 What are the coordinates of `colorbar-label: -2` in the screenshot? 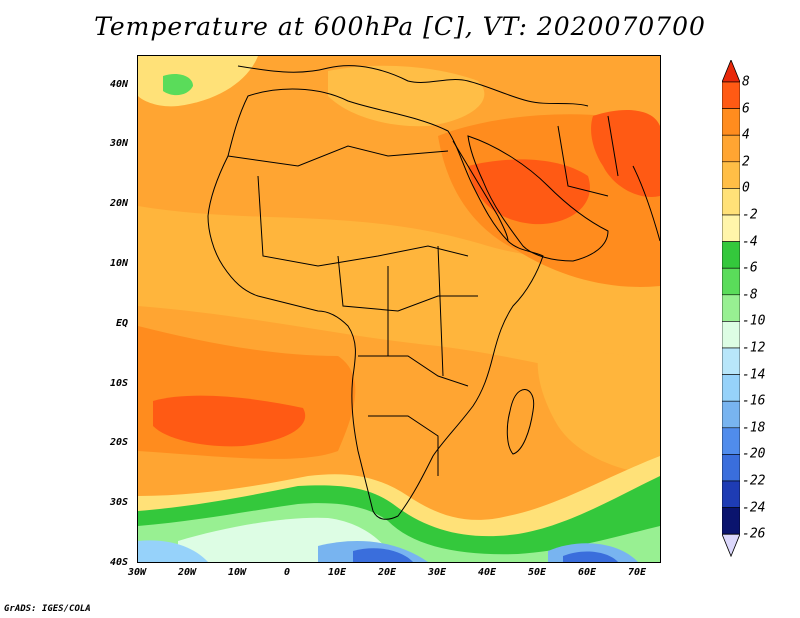 It's located at (750, 215).